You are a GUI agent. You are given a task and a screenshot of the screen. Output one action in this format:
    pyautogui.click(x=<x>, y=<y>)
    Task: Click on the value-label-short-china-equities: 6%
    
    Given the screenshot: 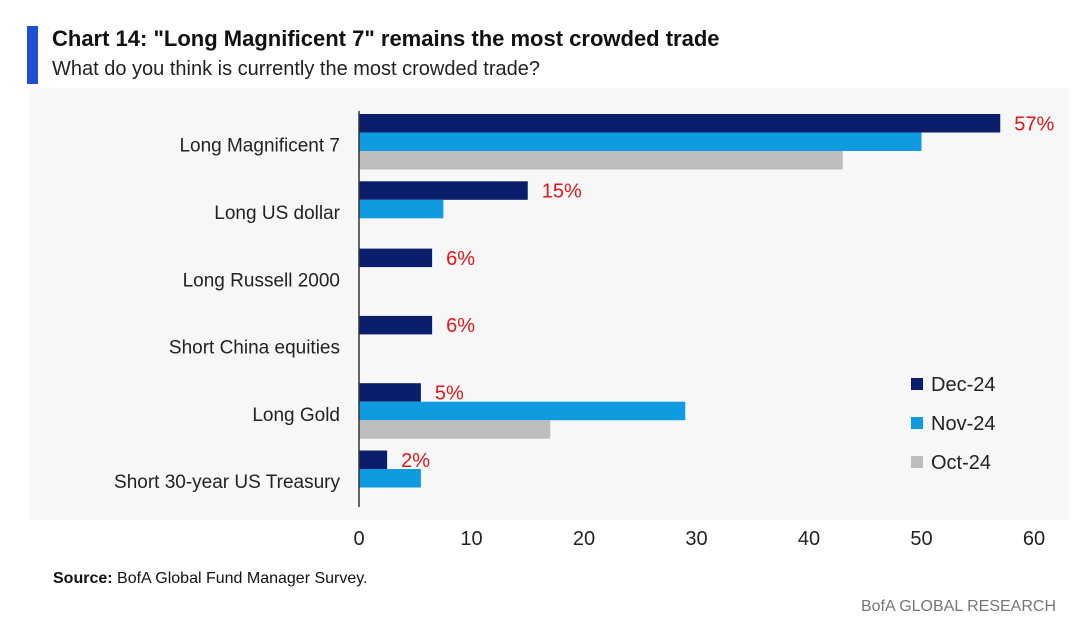 What is the action you would take?
    pyautogui.click(x=460, y=326)
    